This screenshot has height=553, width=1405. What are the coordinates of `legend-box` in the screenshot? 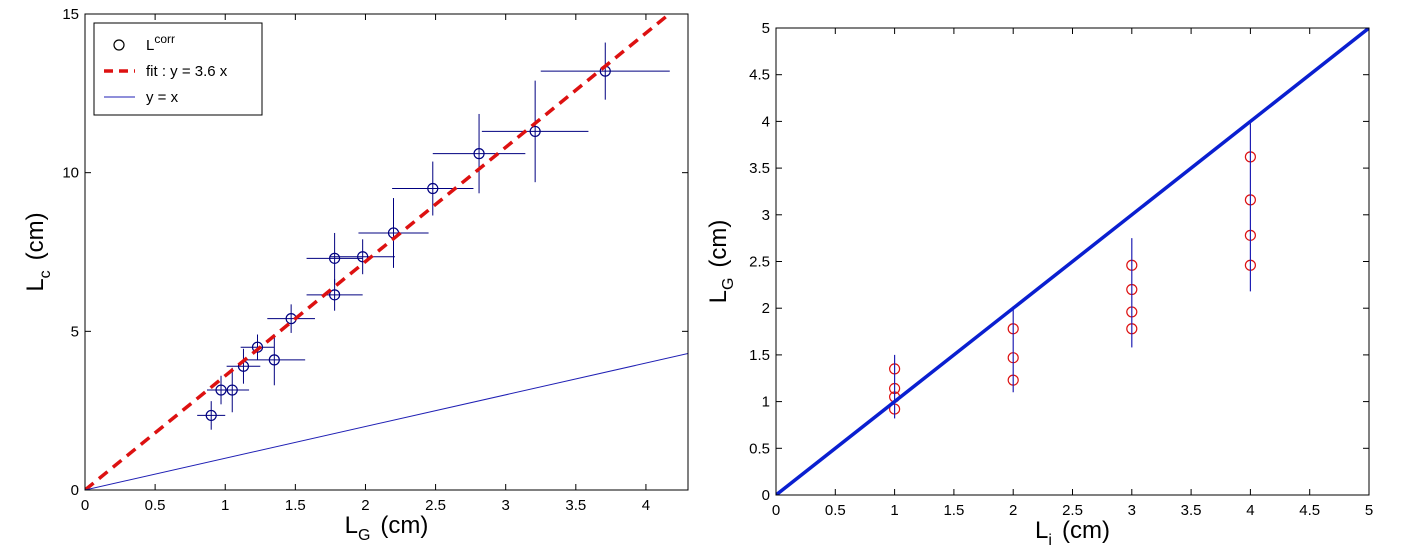 It's located at (178, 69).